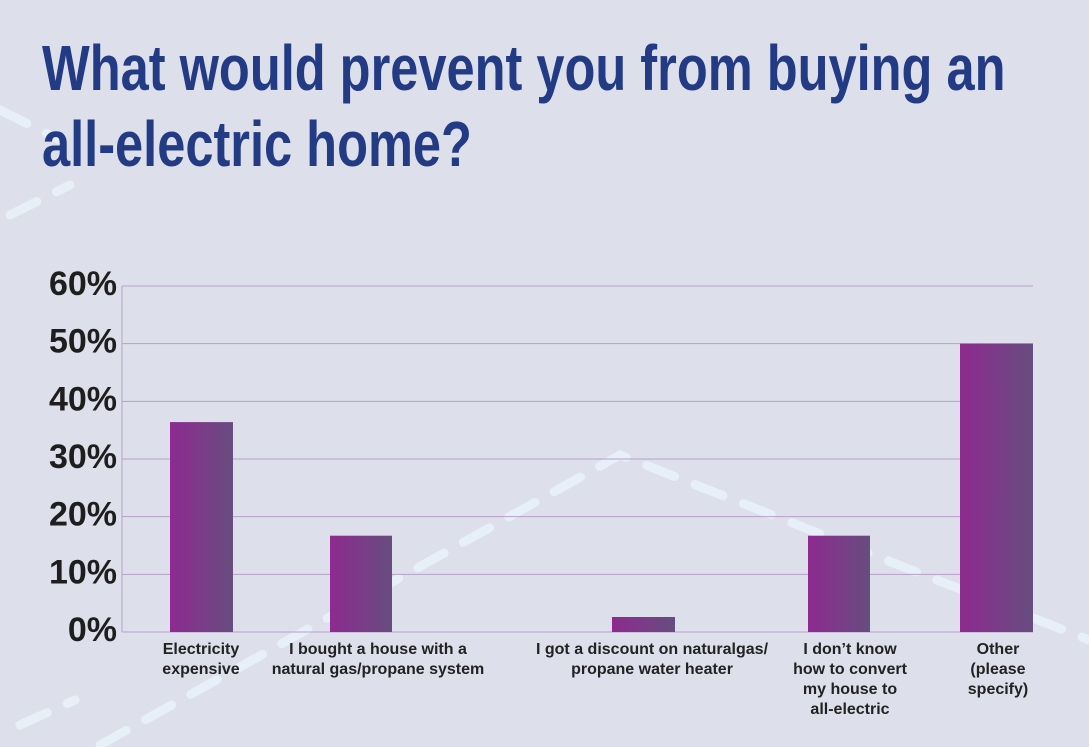 The width and height of the screenshot is (1089, 747). Describe the element at coordinates (83, 284) in the screenshot. I see `y-tick-label: 60%` at that location.